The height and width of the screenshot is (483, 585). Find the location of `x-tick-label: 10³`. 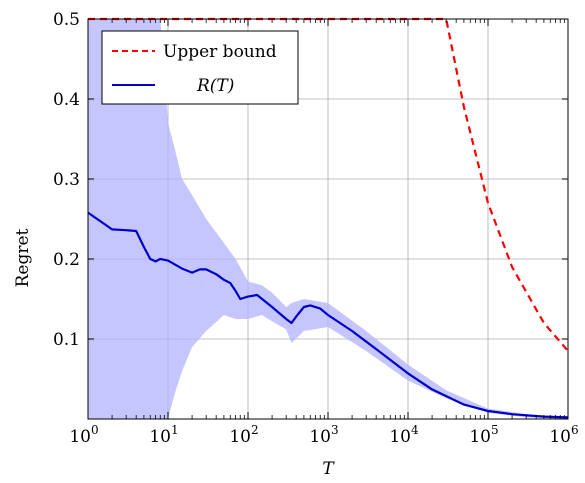

x-tick-label: 10³ is located at coordinates (323, 435).